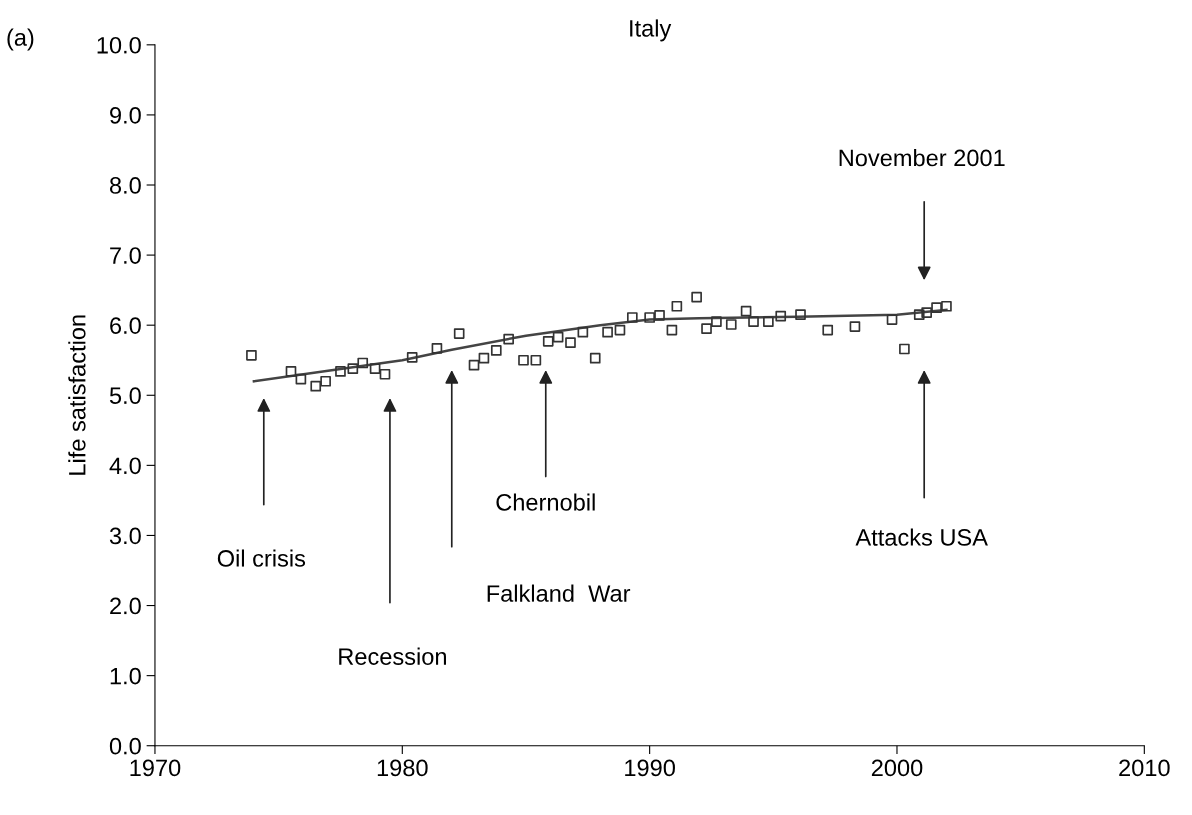  What do you see at coordinates (261, 558) in the screenshot?
I see `annotation: Oil crisis` at bounding box center [261, 558].